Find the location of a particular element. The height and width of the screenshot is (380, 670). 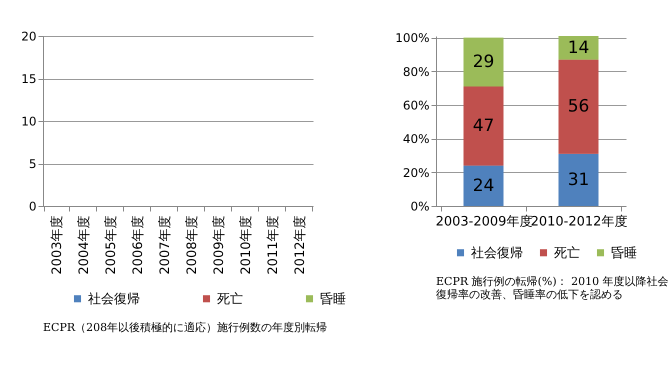

data-label: 47 is located at coordinates (483, 126).